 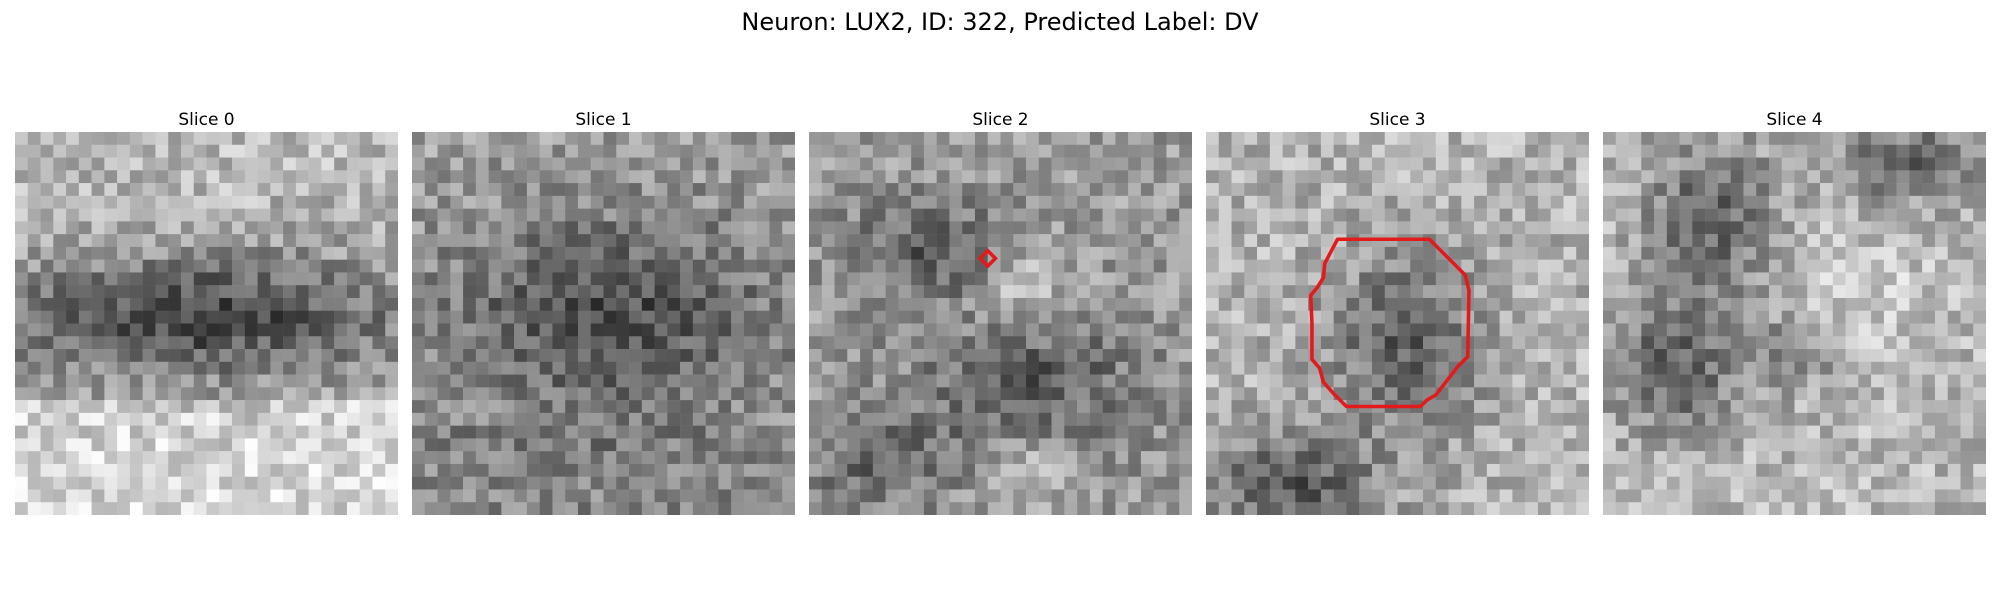 I want to click on slice-title-3: Slice 3, so click(x=1397, y=120).